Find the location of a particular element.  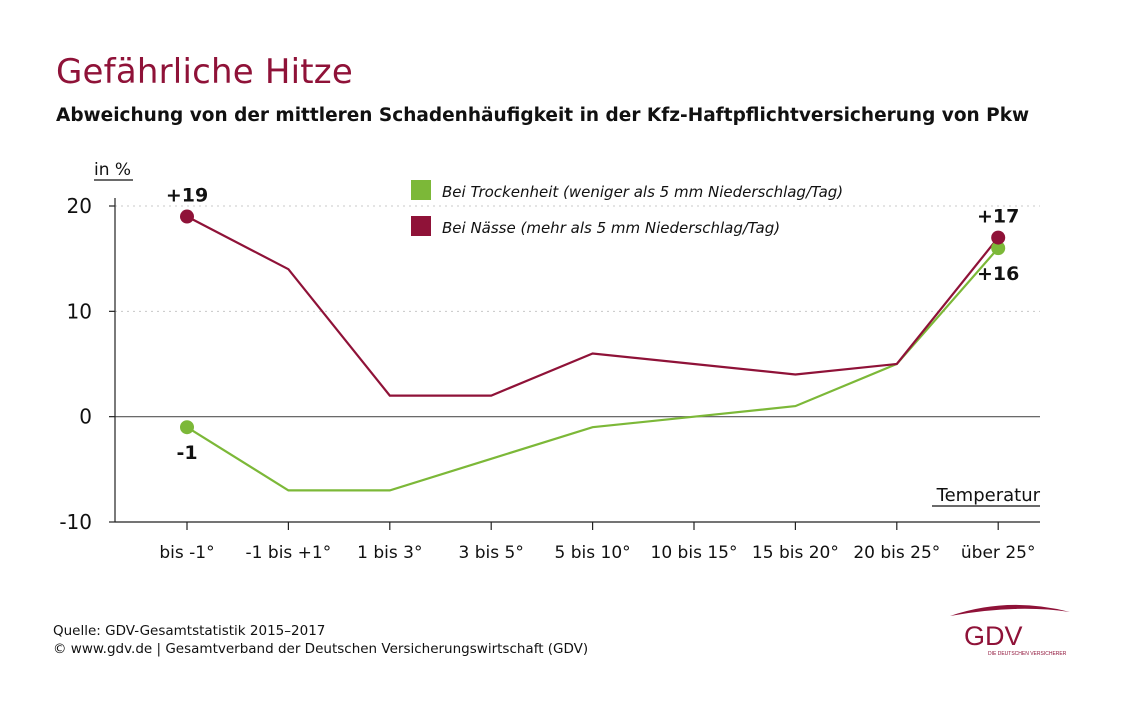

x-tick-label: 20 bis 25° is located at coordinates (896, 553).